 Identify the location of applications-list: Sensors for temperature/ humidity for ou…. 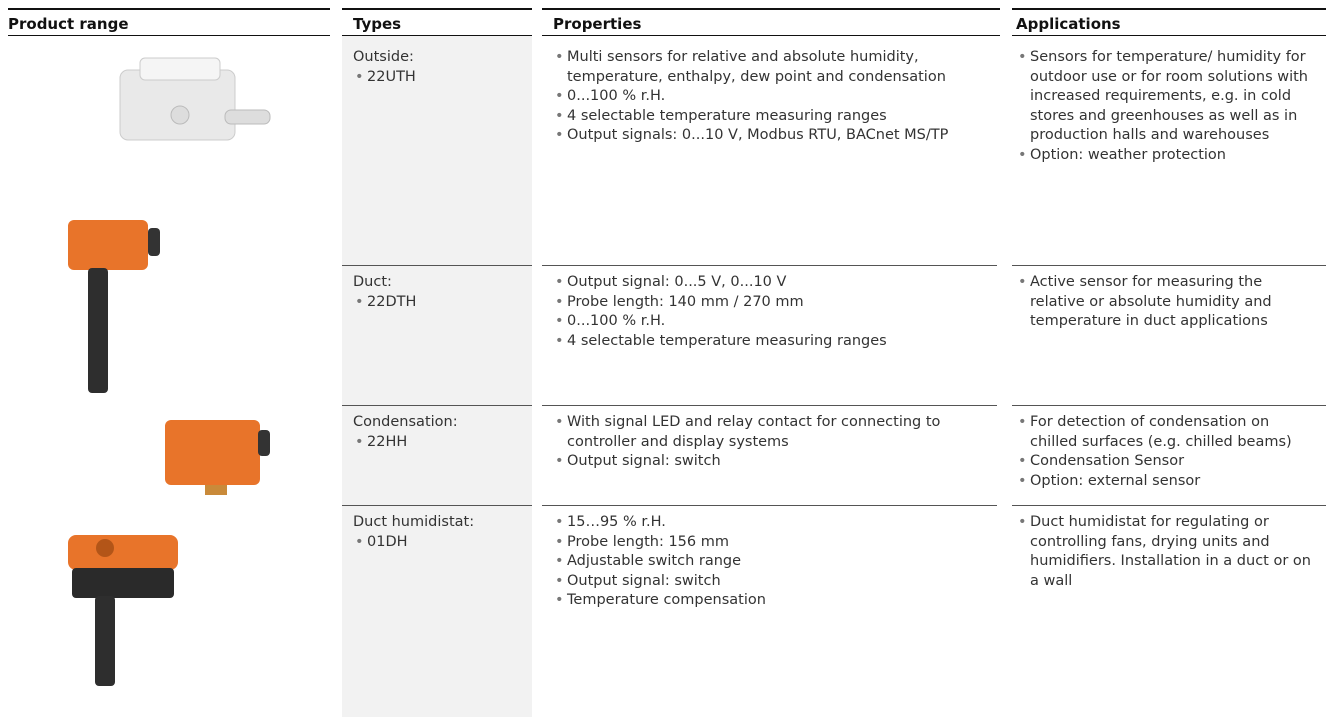
(1166, 106).